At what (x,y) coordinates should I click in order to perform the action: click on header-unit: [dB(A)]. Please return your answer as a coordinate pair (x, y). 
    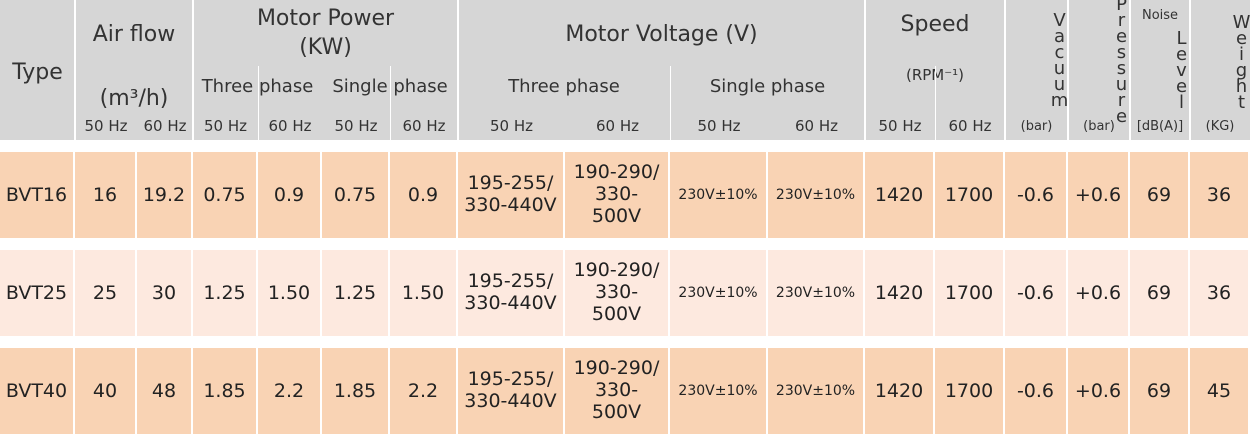
    Looking at the image, I should click on (1160, 126).